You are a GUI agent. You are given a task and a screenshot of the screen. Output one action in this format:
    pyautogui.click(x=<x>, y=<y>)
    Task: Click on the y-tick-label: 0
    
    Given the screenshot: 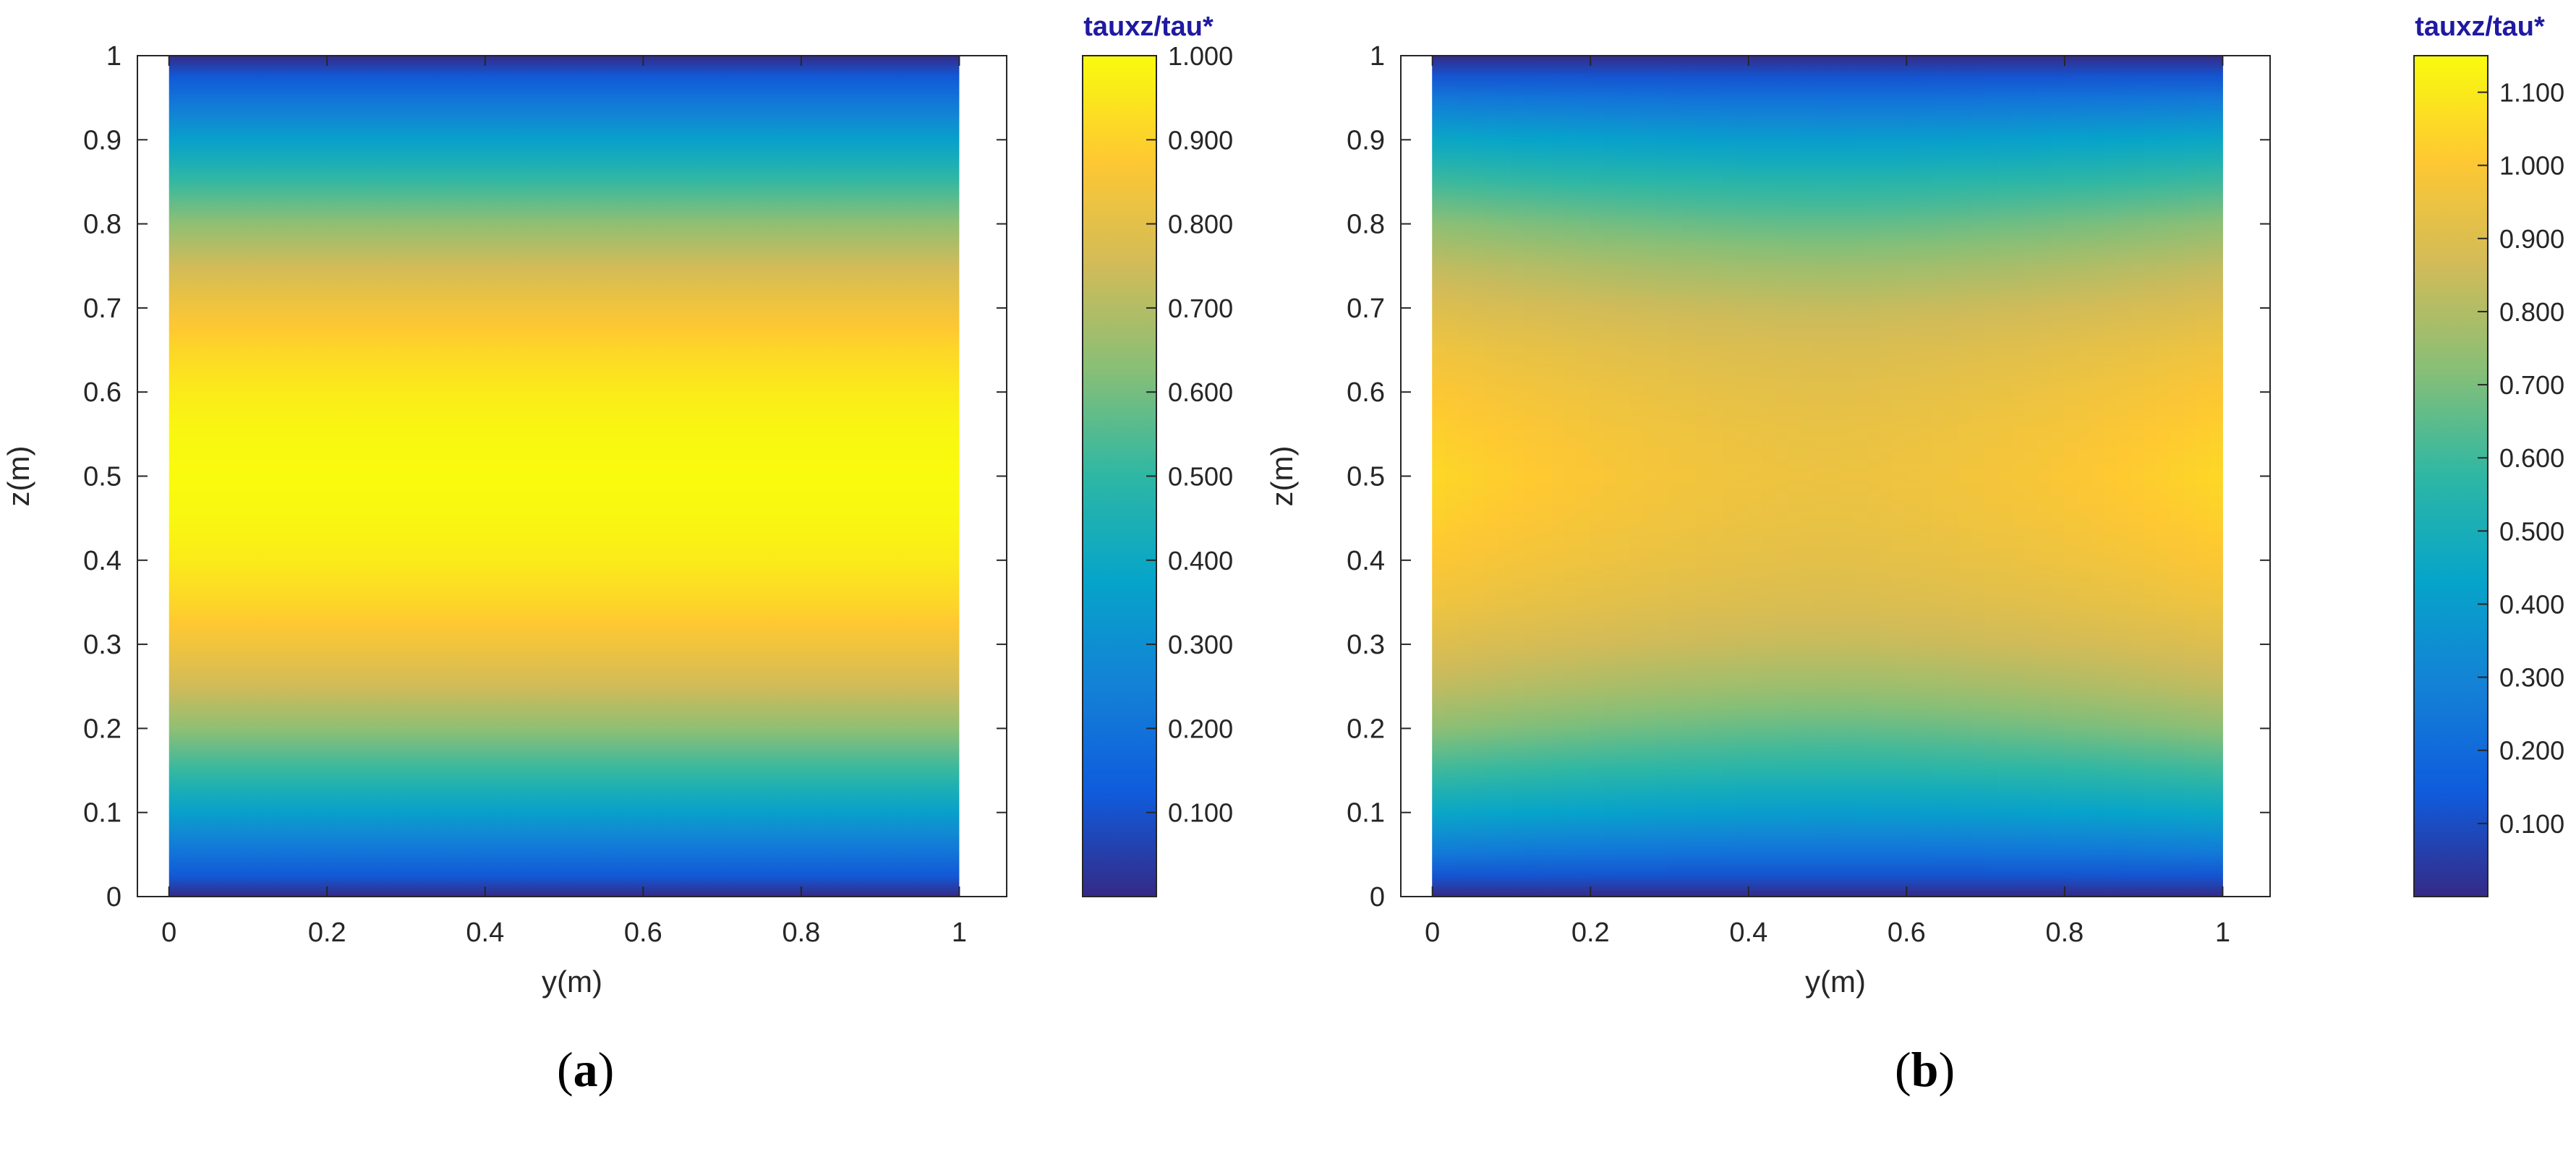 What is the action you would take?
    pyautogui.click(x=1377, y=897)
    